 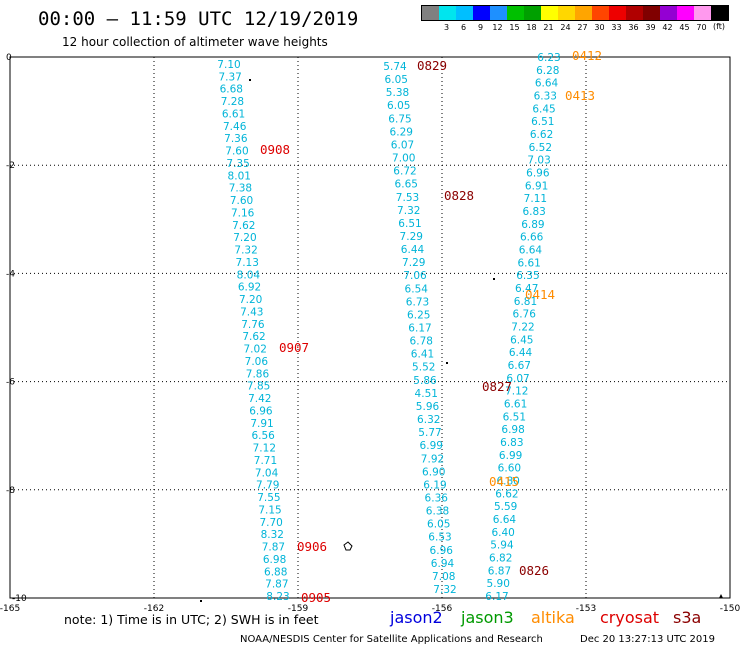 What do you see at coordinates (426, 394) in the screenshot?
I see `wave-height-value: 4.51` at bounding box center [426, 394].